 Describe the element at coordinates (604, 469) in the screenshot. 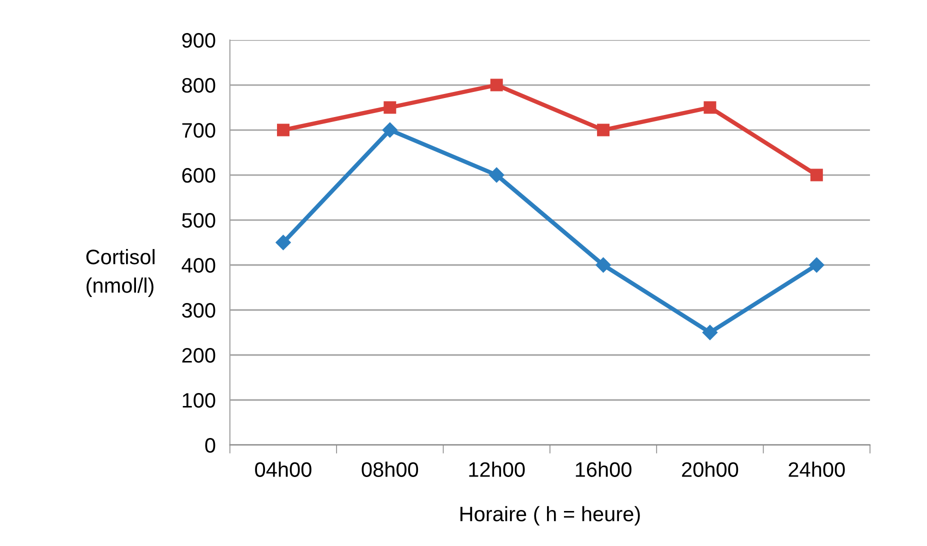

I see `x-tick-label: 16h00` at that location.